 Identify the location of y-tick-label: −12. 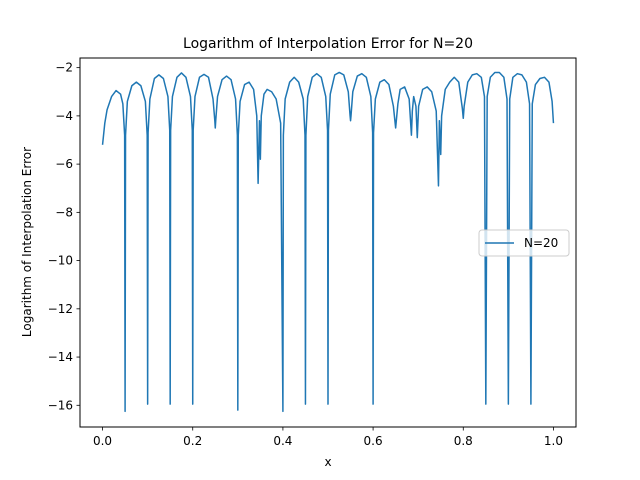
(60, 309).